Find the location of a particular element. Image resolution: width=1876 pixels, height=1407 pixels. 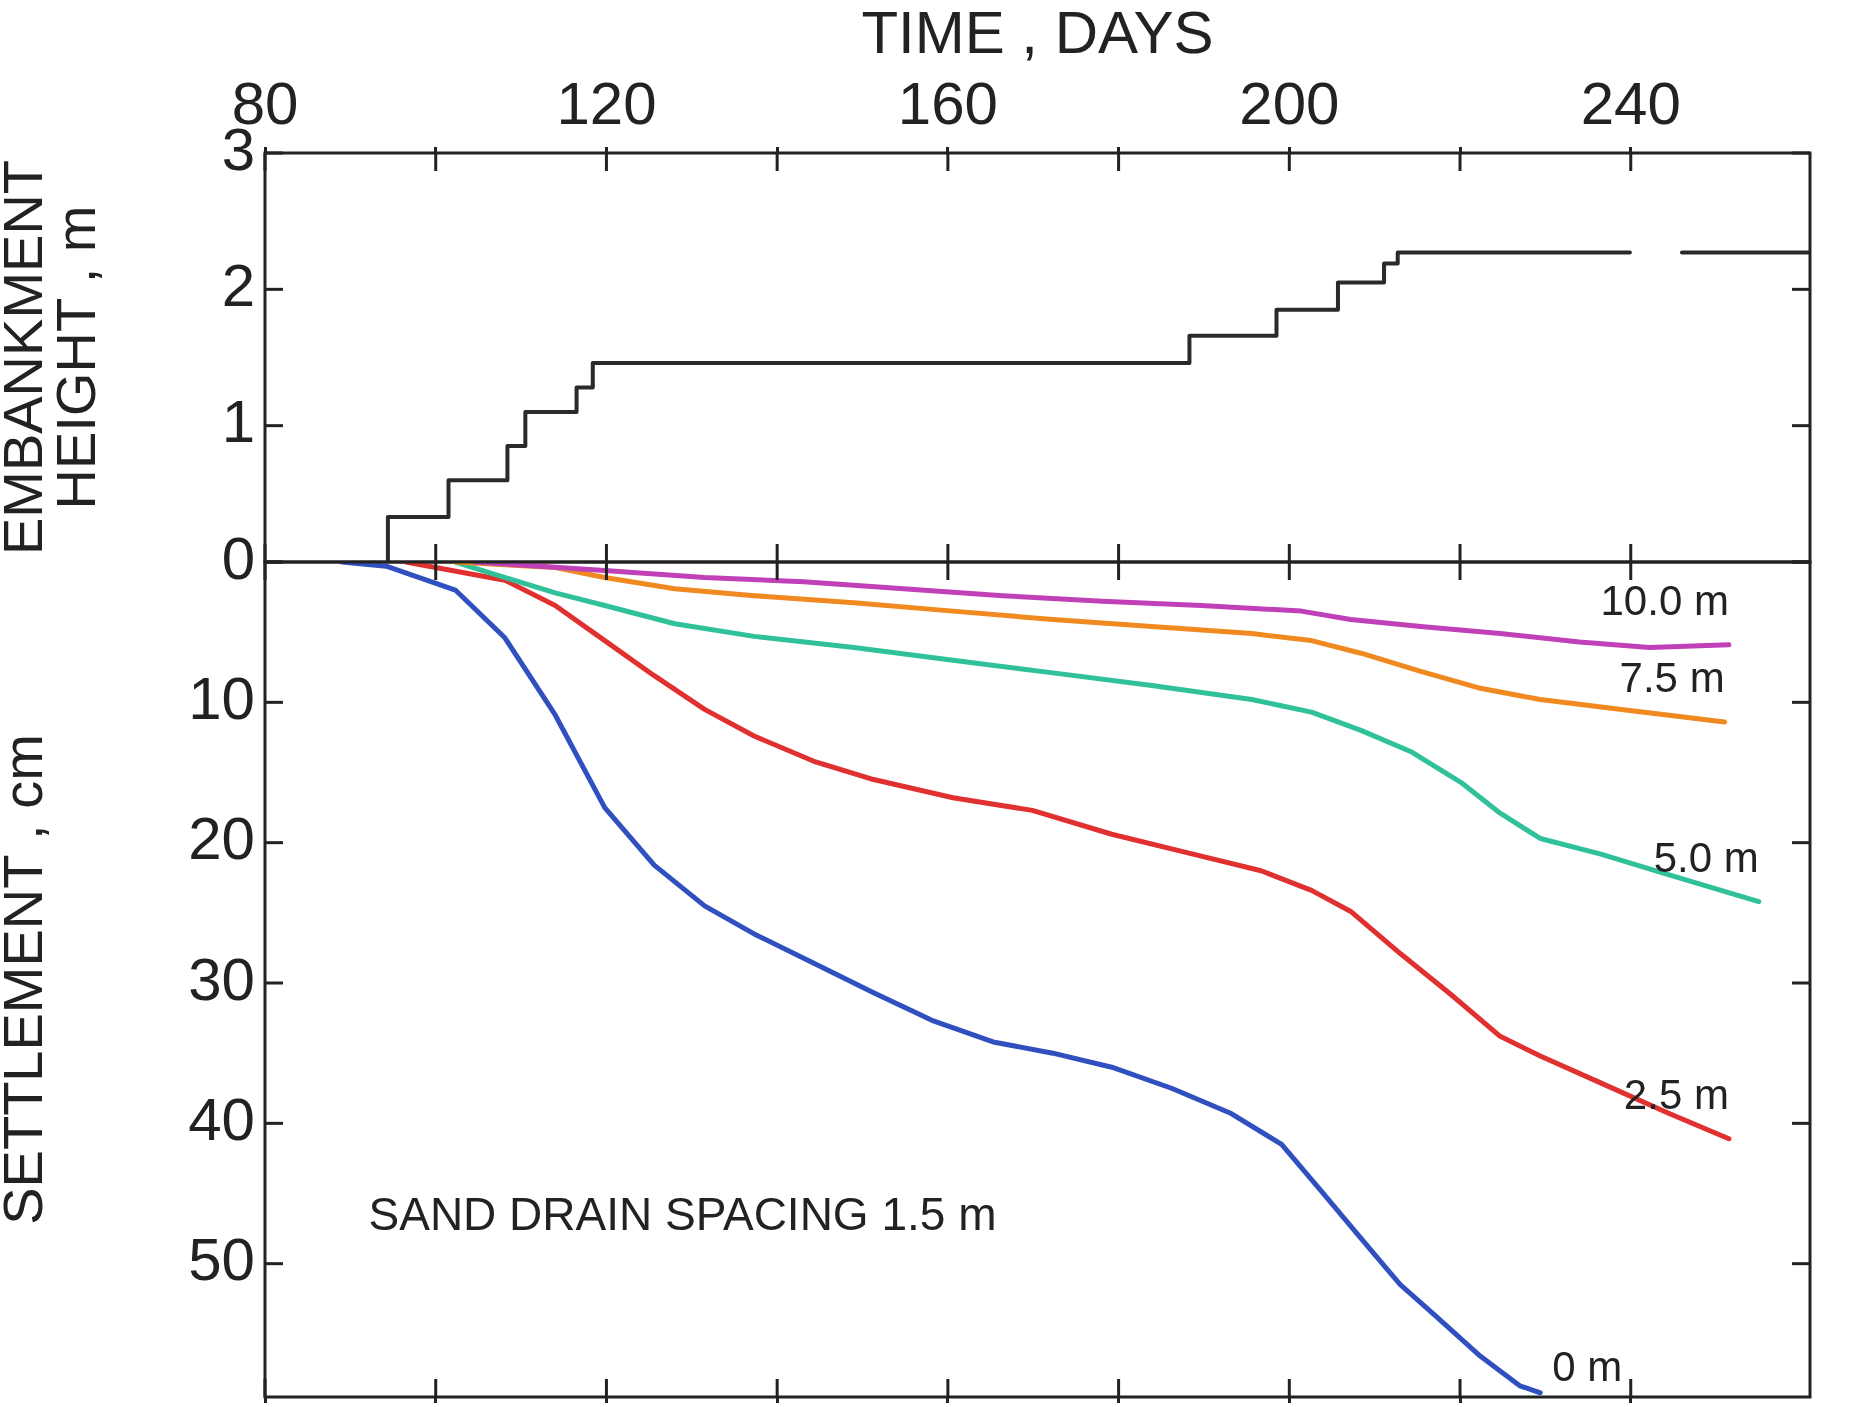

y-tick-label: 40 is located at coordinates (221, 1119).